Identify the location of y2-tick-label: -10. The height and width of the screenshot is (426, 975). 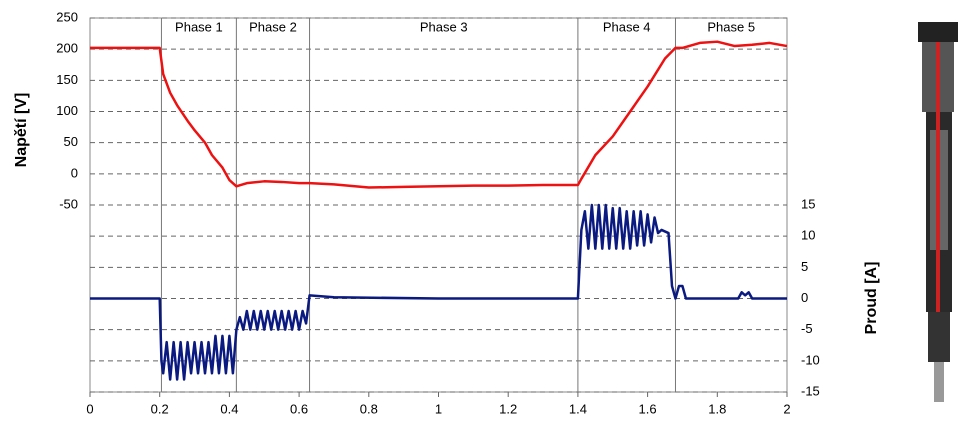
(810, 359).